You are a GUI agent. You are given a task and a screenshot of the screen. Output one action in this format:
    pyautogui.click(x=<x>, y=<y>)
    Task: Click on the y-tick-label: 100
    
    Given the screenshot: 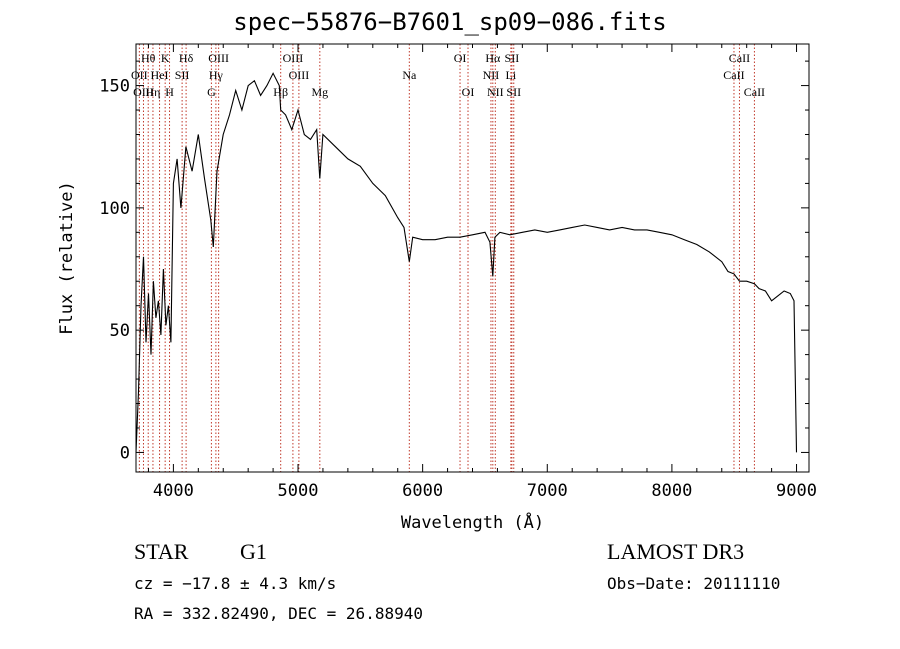 What is the action you would take?
    pyautogui.click(x=114, y=209)
    